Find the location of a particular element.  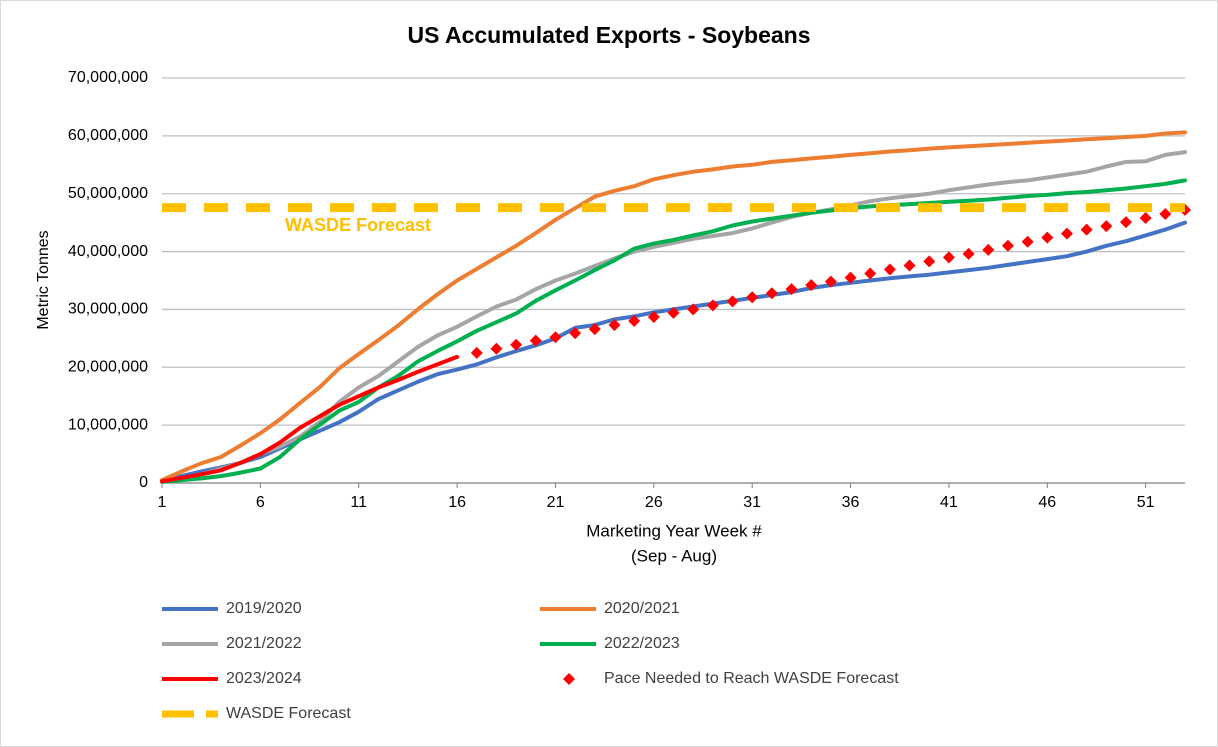

y-tick-label: 30,000,000 is located at coordinates (108, 309).